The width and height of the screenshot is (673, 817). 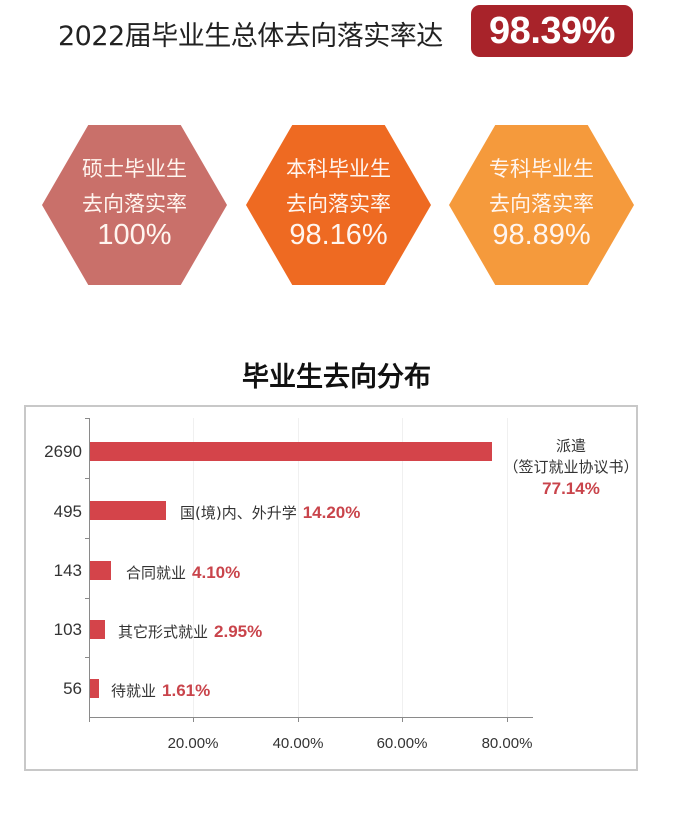 I want to click on overall-rate-badge: 98.39%, so click(x=552, y=31).